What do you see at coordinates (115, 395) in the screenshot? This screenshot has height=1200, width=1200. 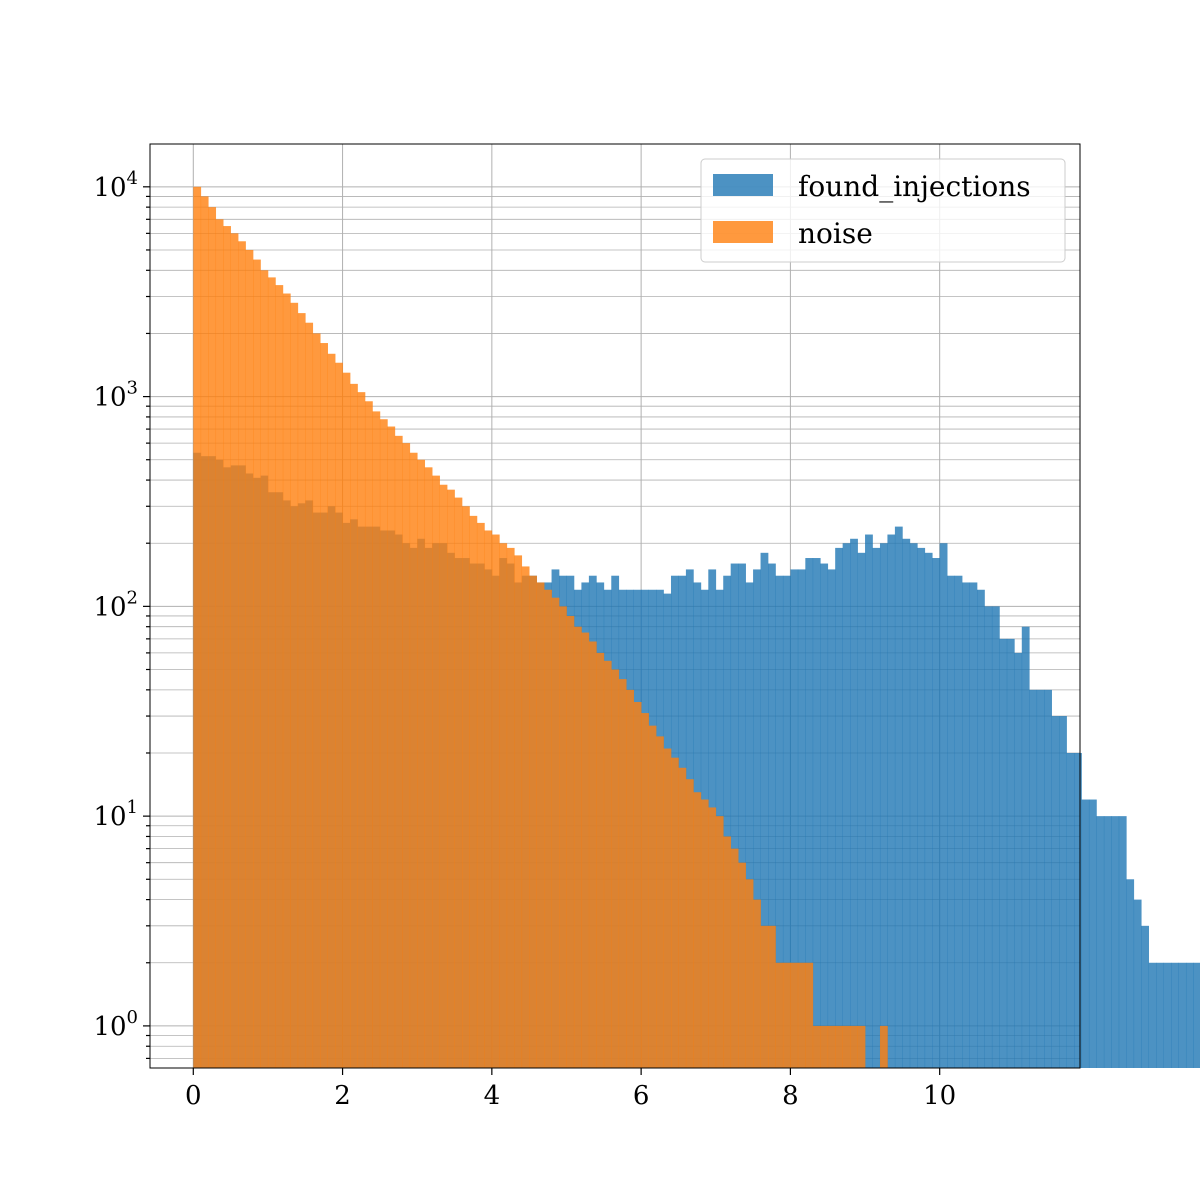 I see `y-tick-label-1000: 10³` at bounding box center [115, 395].